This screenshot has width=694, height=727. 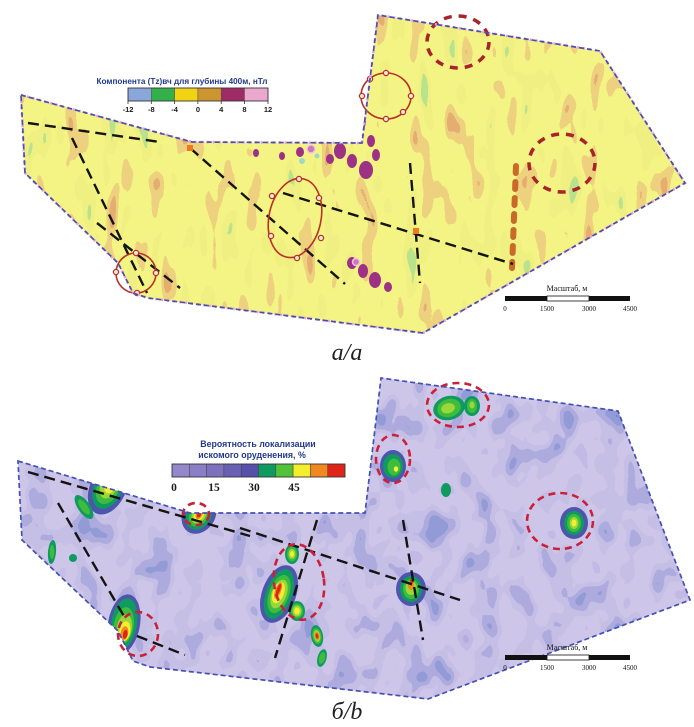 What do you see at coordinates (252, 455) in the screenshot?
I see `legend-b-title-line2: искомого оруденения, %` at bounding box center [252, 455].